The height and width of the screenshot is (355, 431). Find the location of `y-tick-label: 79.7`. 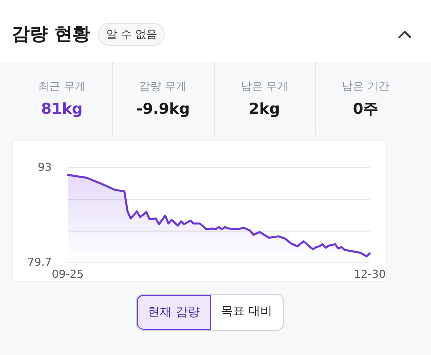

y-tick-label: 79.7 is located at coordinates (40, 262).